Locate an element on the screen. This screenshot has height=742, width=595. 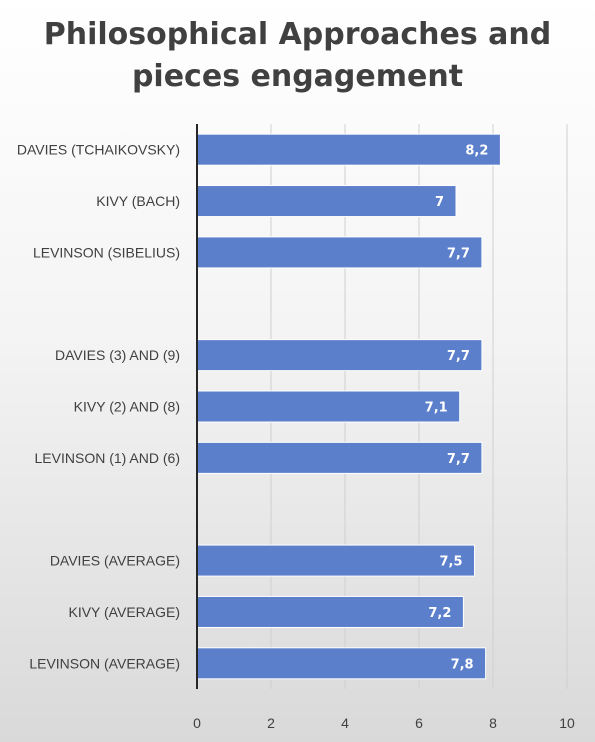
data-label-8: 7,5 is located at coordinates (450, 562).